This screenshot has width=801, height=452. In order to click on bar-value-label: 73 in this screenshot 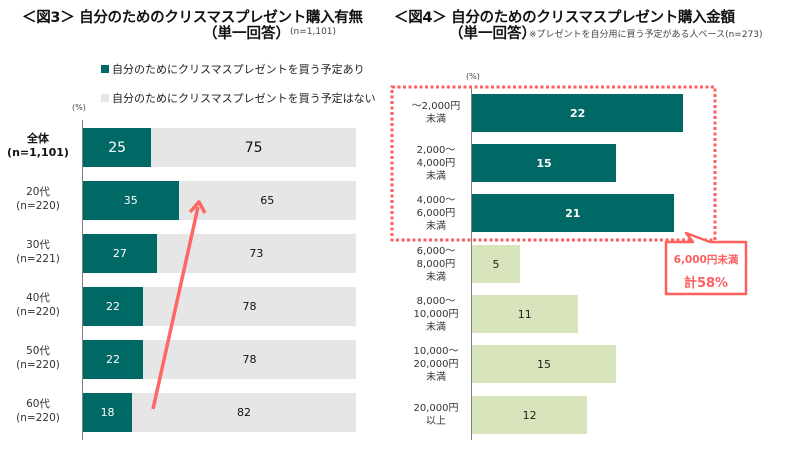, I will do `click(256, 253)`.